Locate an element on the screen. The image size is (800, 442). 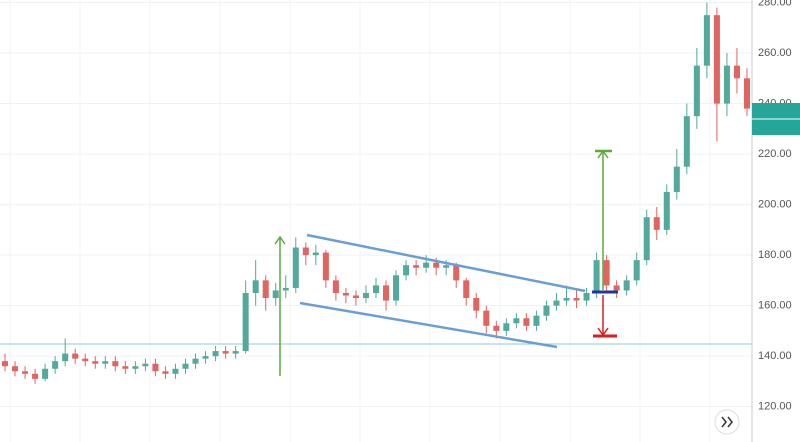
arrow-up-left is located at coordinates (280, 305).